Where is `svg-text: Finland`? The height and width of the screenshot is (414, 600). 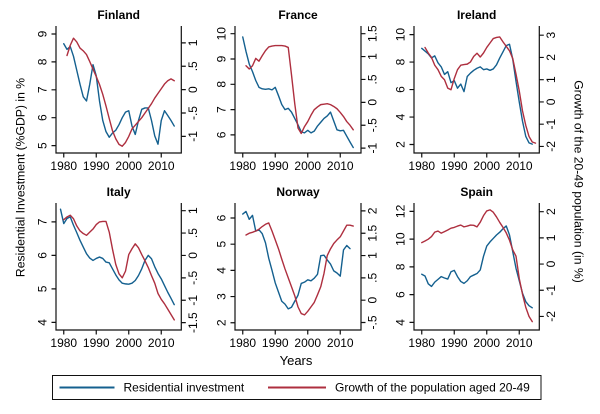 svg-text: Finland is located at coordinates (118, 15).